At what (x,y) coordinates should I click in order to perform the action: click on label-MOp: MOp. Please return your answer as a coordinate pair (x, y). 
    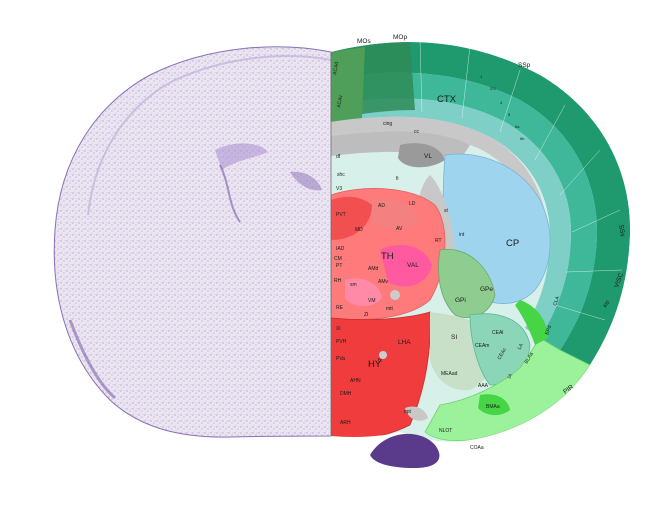
    Looking at the image, I should click on (400, 37).